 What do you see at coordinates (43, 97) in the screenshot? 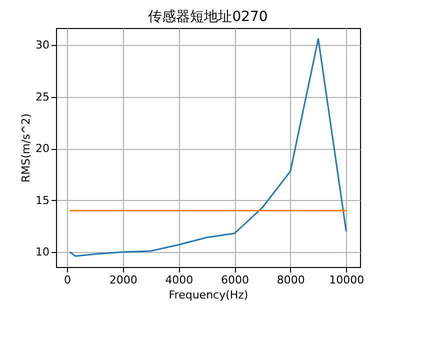
I see `y-tick-label: 25` at bounding box center [43, 97].